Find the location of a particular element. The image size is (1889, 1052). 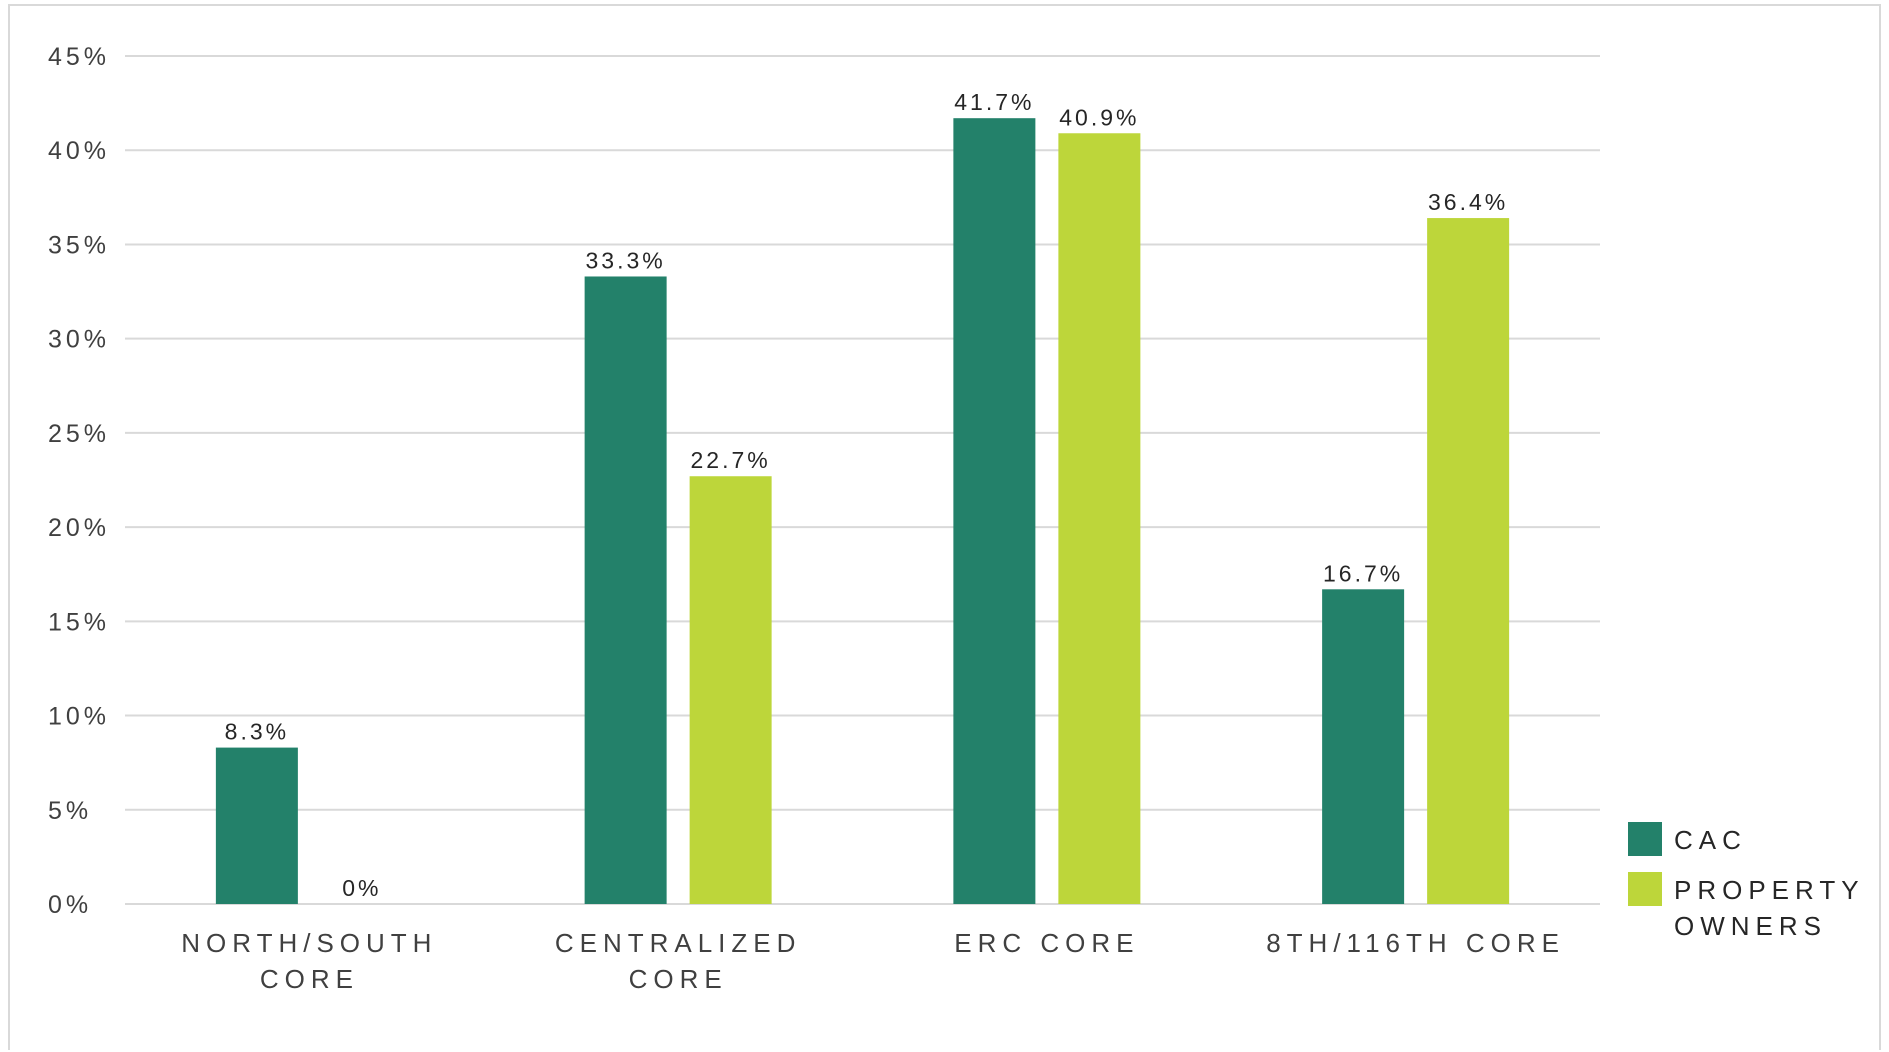

data-label: 41.7% is located at coordinates (994, 102).